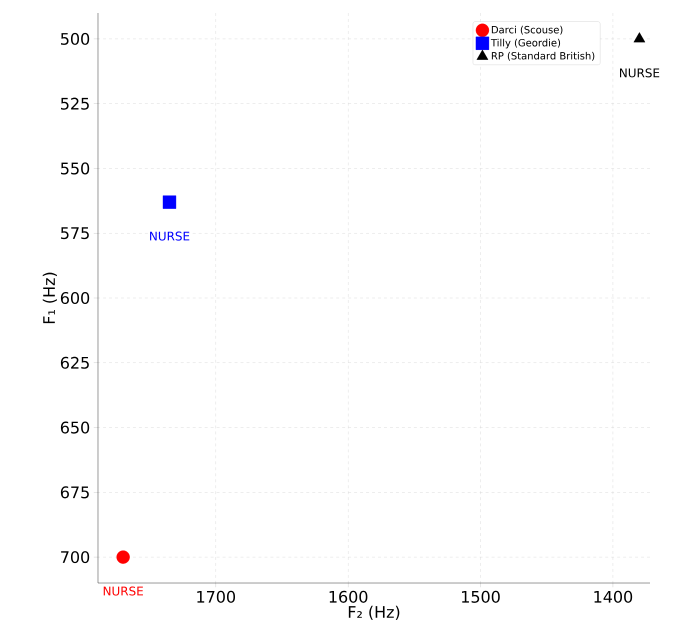 This screenshot has height=641, width=677. I want to click on x-tick-label: 1600, so click(349, 596).